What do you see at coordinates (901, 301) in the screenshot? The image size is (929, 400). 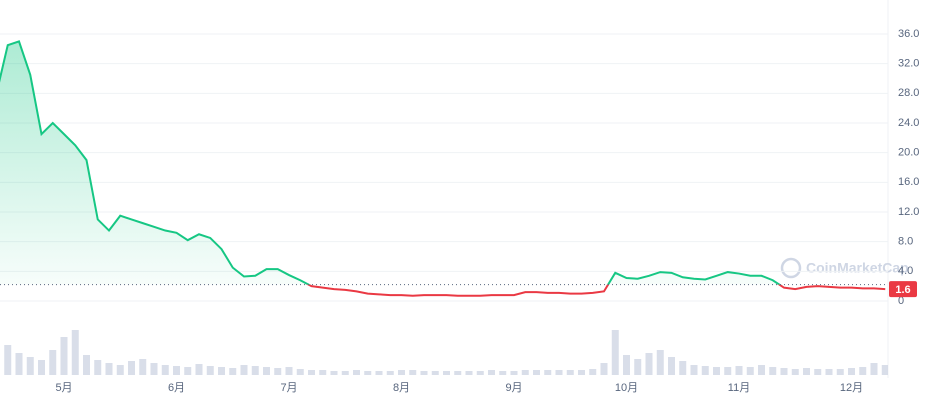 I see `y-tick-label: 0` at bounding box center [901, 301].